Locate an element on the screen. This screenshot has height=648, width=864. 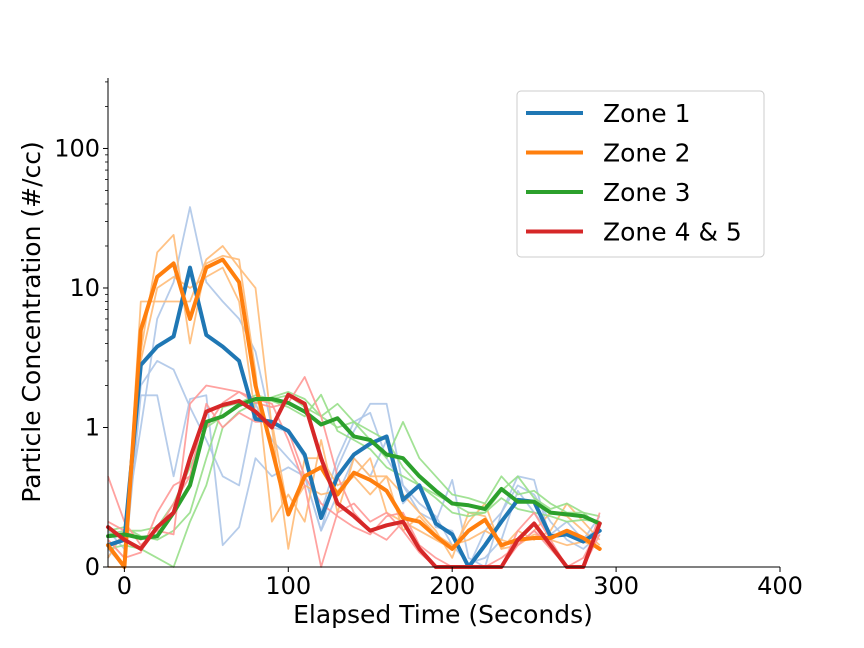
x-axis-title: Elapsed Time (Seconds) is located at coordinates (443, 614).